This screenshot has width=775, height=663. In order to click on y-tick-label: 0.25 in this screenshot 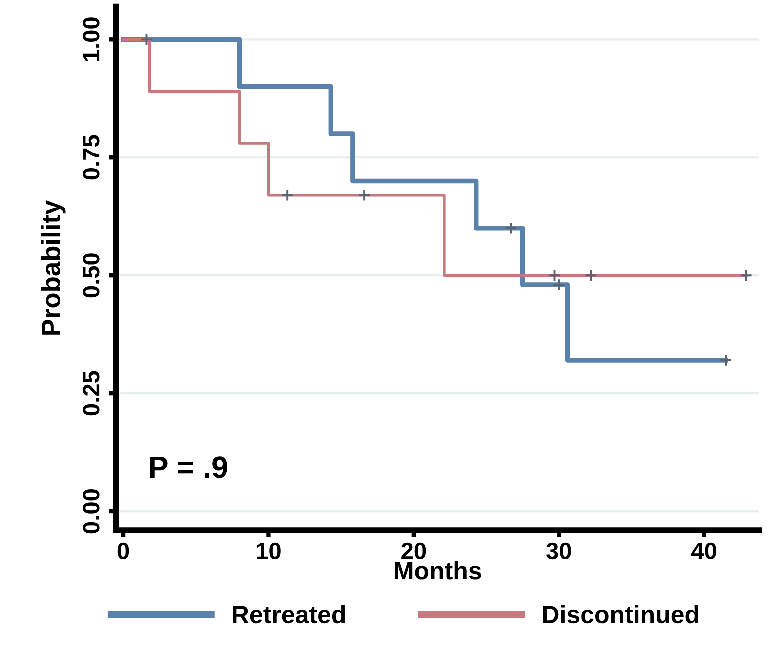, I will do `click(91, 393)`.